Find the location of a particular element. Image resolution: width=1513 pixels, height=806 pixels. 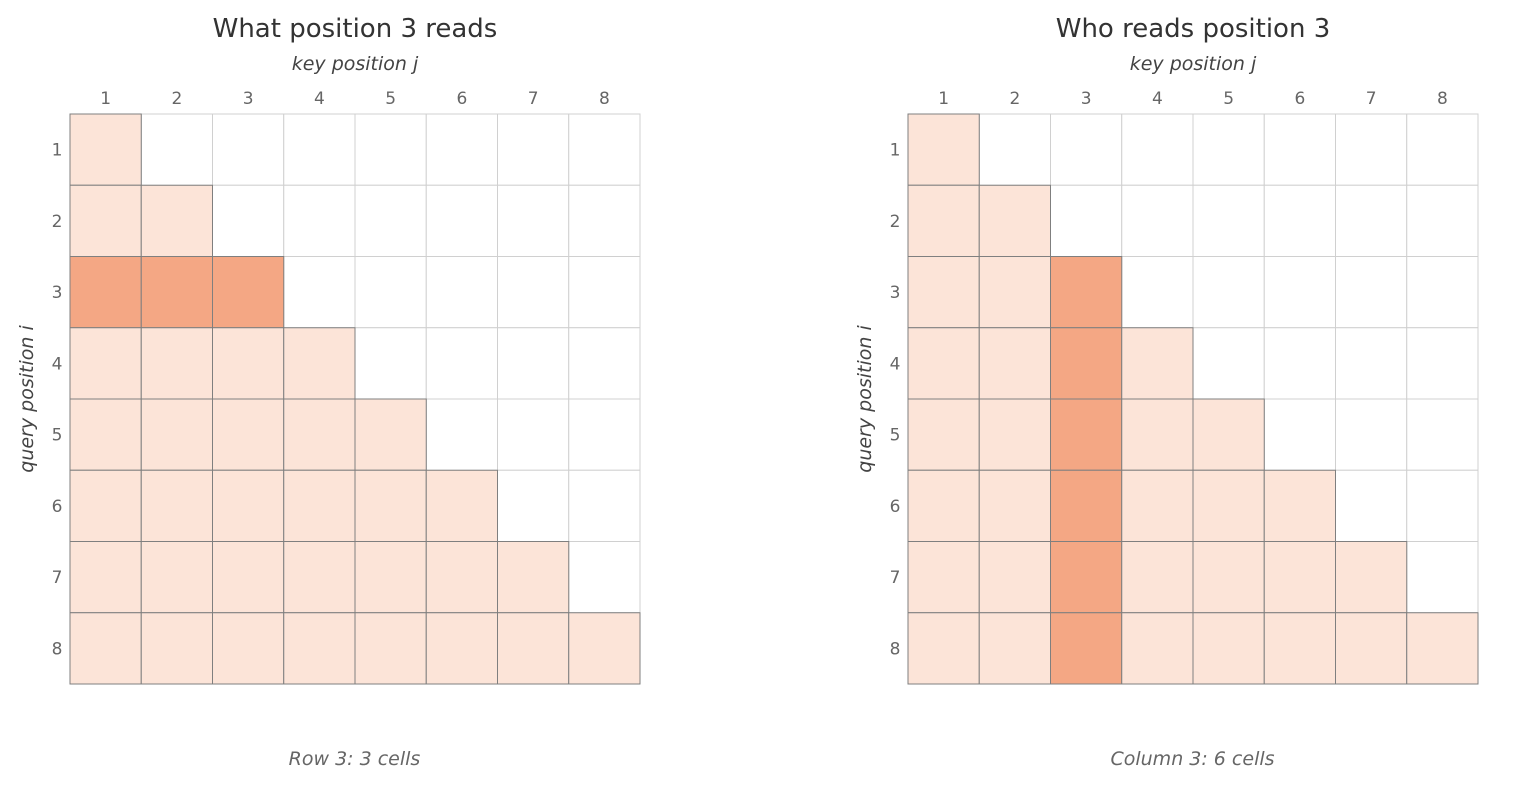

row-tick-label: 4 is located at coordinates (895, 364).